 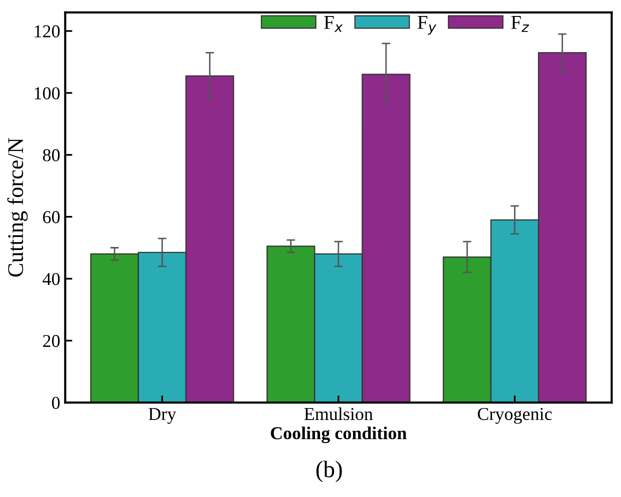 What do you see at coordinates (427, 25) in the screenshot?
I see `legend-label: F$_{y}$` at bounding box center [427, 25].